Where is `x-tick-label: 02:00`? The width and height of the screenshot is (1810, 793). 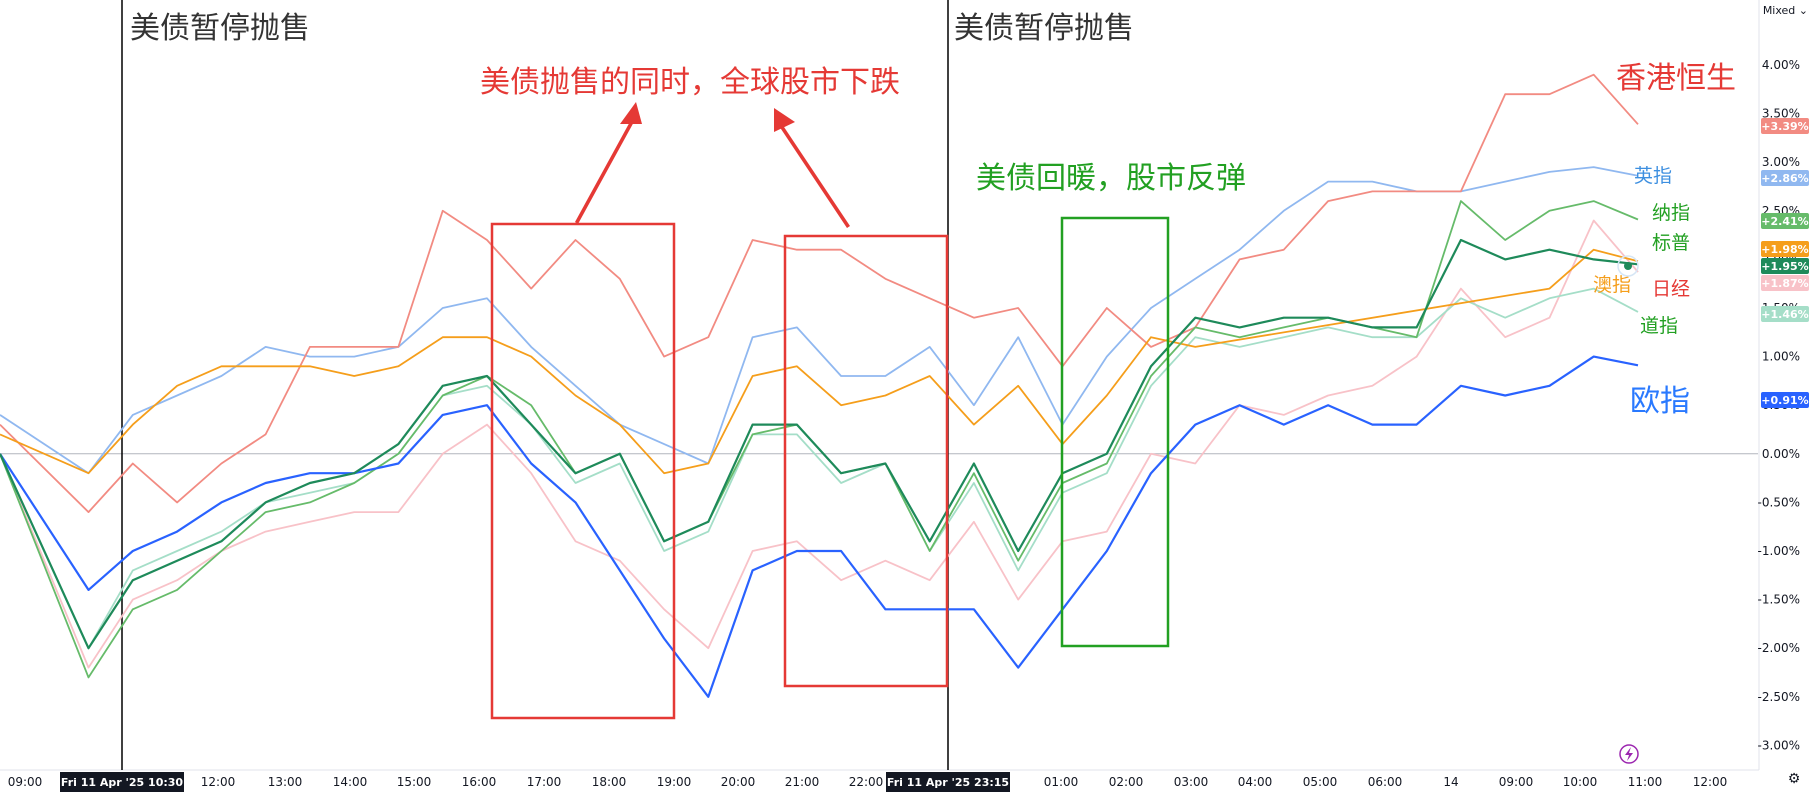 x-tick-label: 02:00 is located at coordinates (1126, 782).